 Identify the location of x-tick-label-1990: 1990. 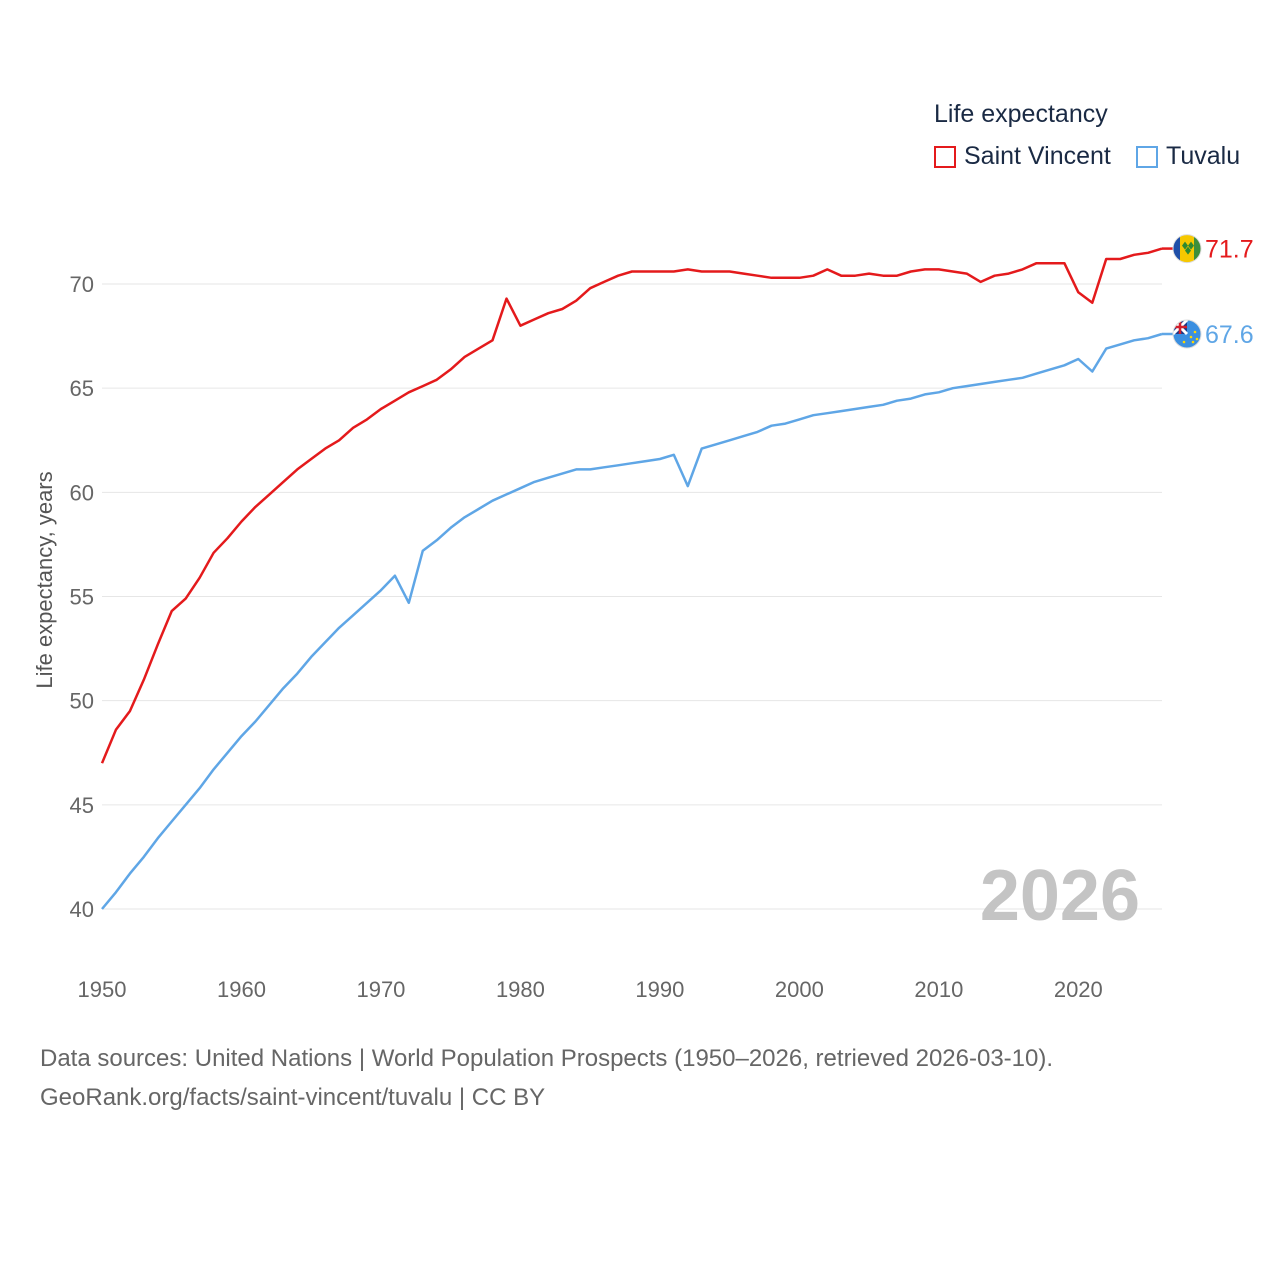
(659, 989).